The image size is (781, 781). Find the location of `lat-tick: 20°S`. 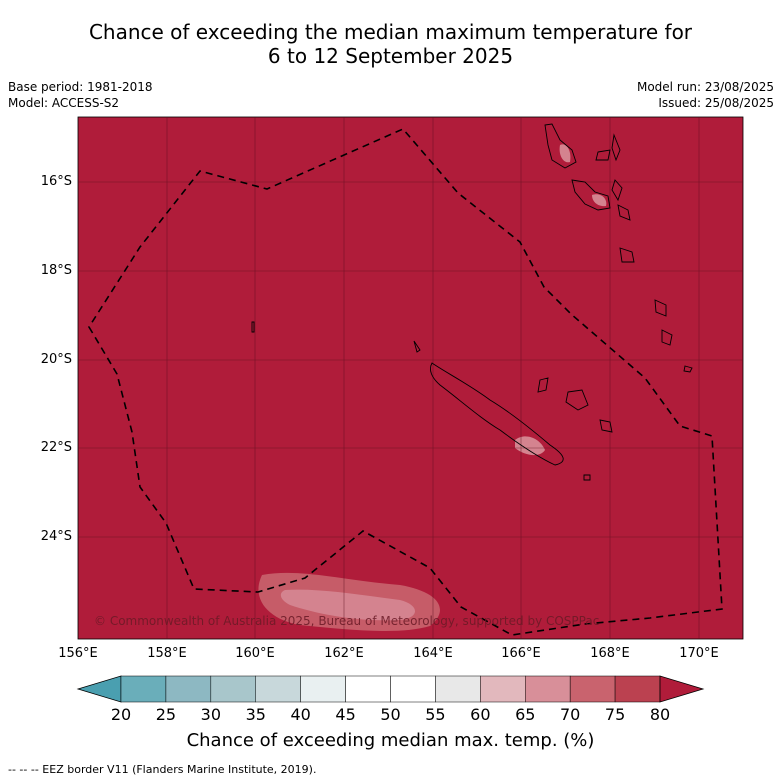

lat-tick: 20°S is located at coordinates (56, 359).